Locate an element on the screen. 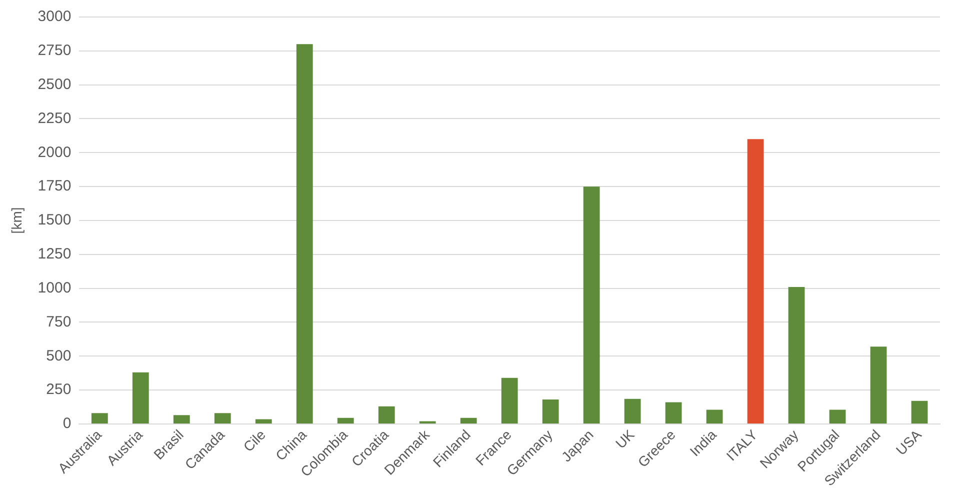  y-tick-label: 0 is located at coordinates (67, 423).